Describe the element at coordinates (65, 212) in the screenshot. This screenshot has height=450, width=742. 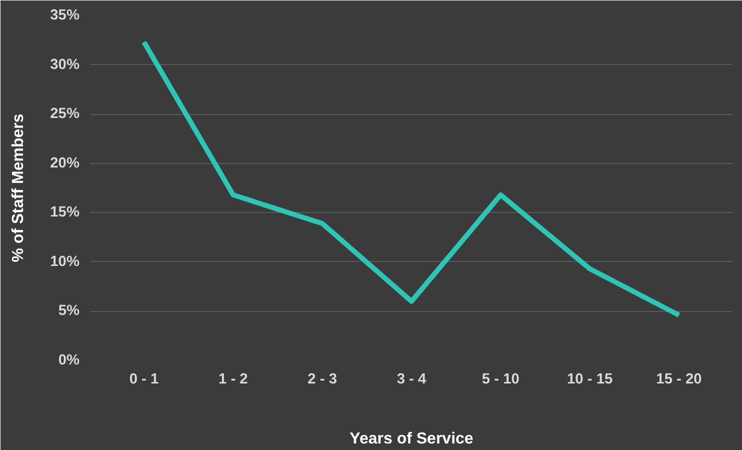
I see `y-tick-label: 15%` at that location.